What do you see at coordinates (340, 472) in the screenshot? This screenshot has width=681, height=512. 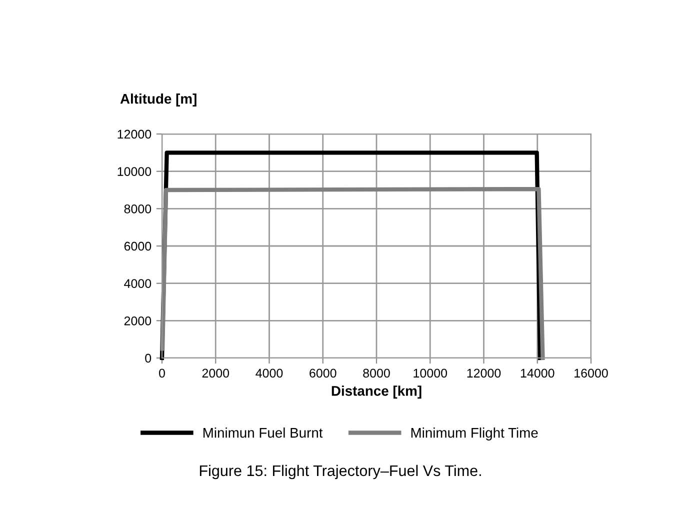 I see `caption: Figure 15: Flight Trajectory–Fuel Vs Time.` at bounding box center [340, 472].